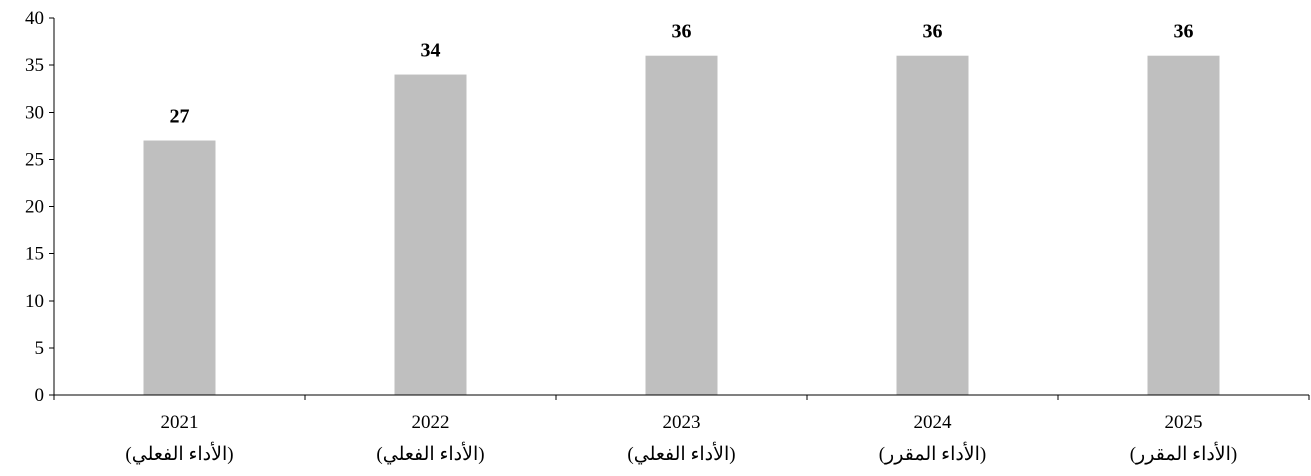 This screenshot has height=476, width=1311. I want to click on x-tick-sublabel-2021: (الأداء الفعلي), so click(179, 453).